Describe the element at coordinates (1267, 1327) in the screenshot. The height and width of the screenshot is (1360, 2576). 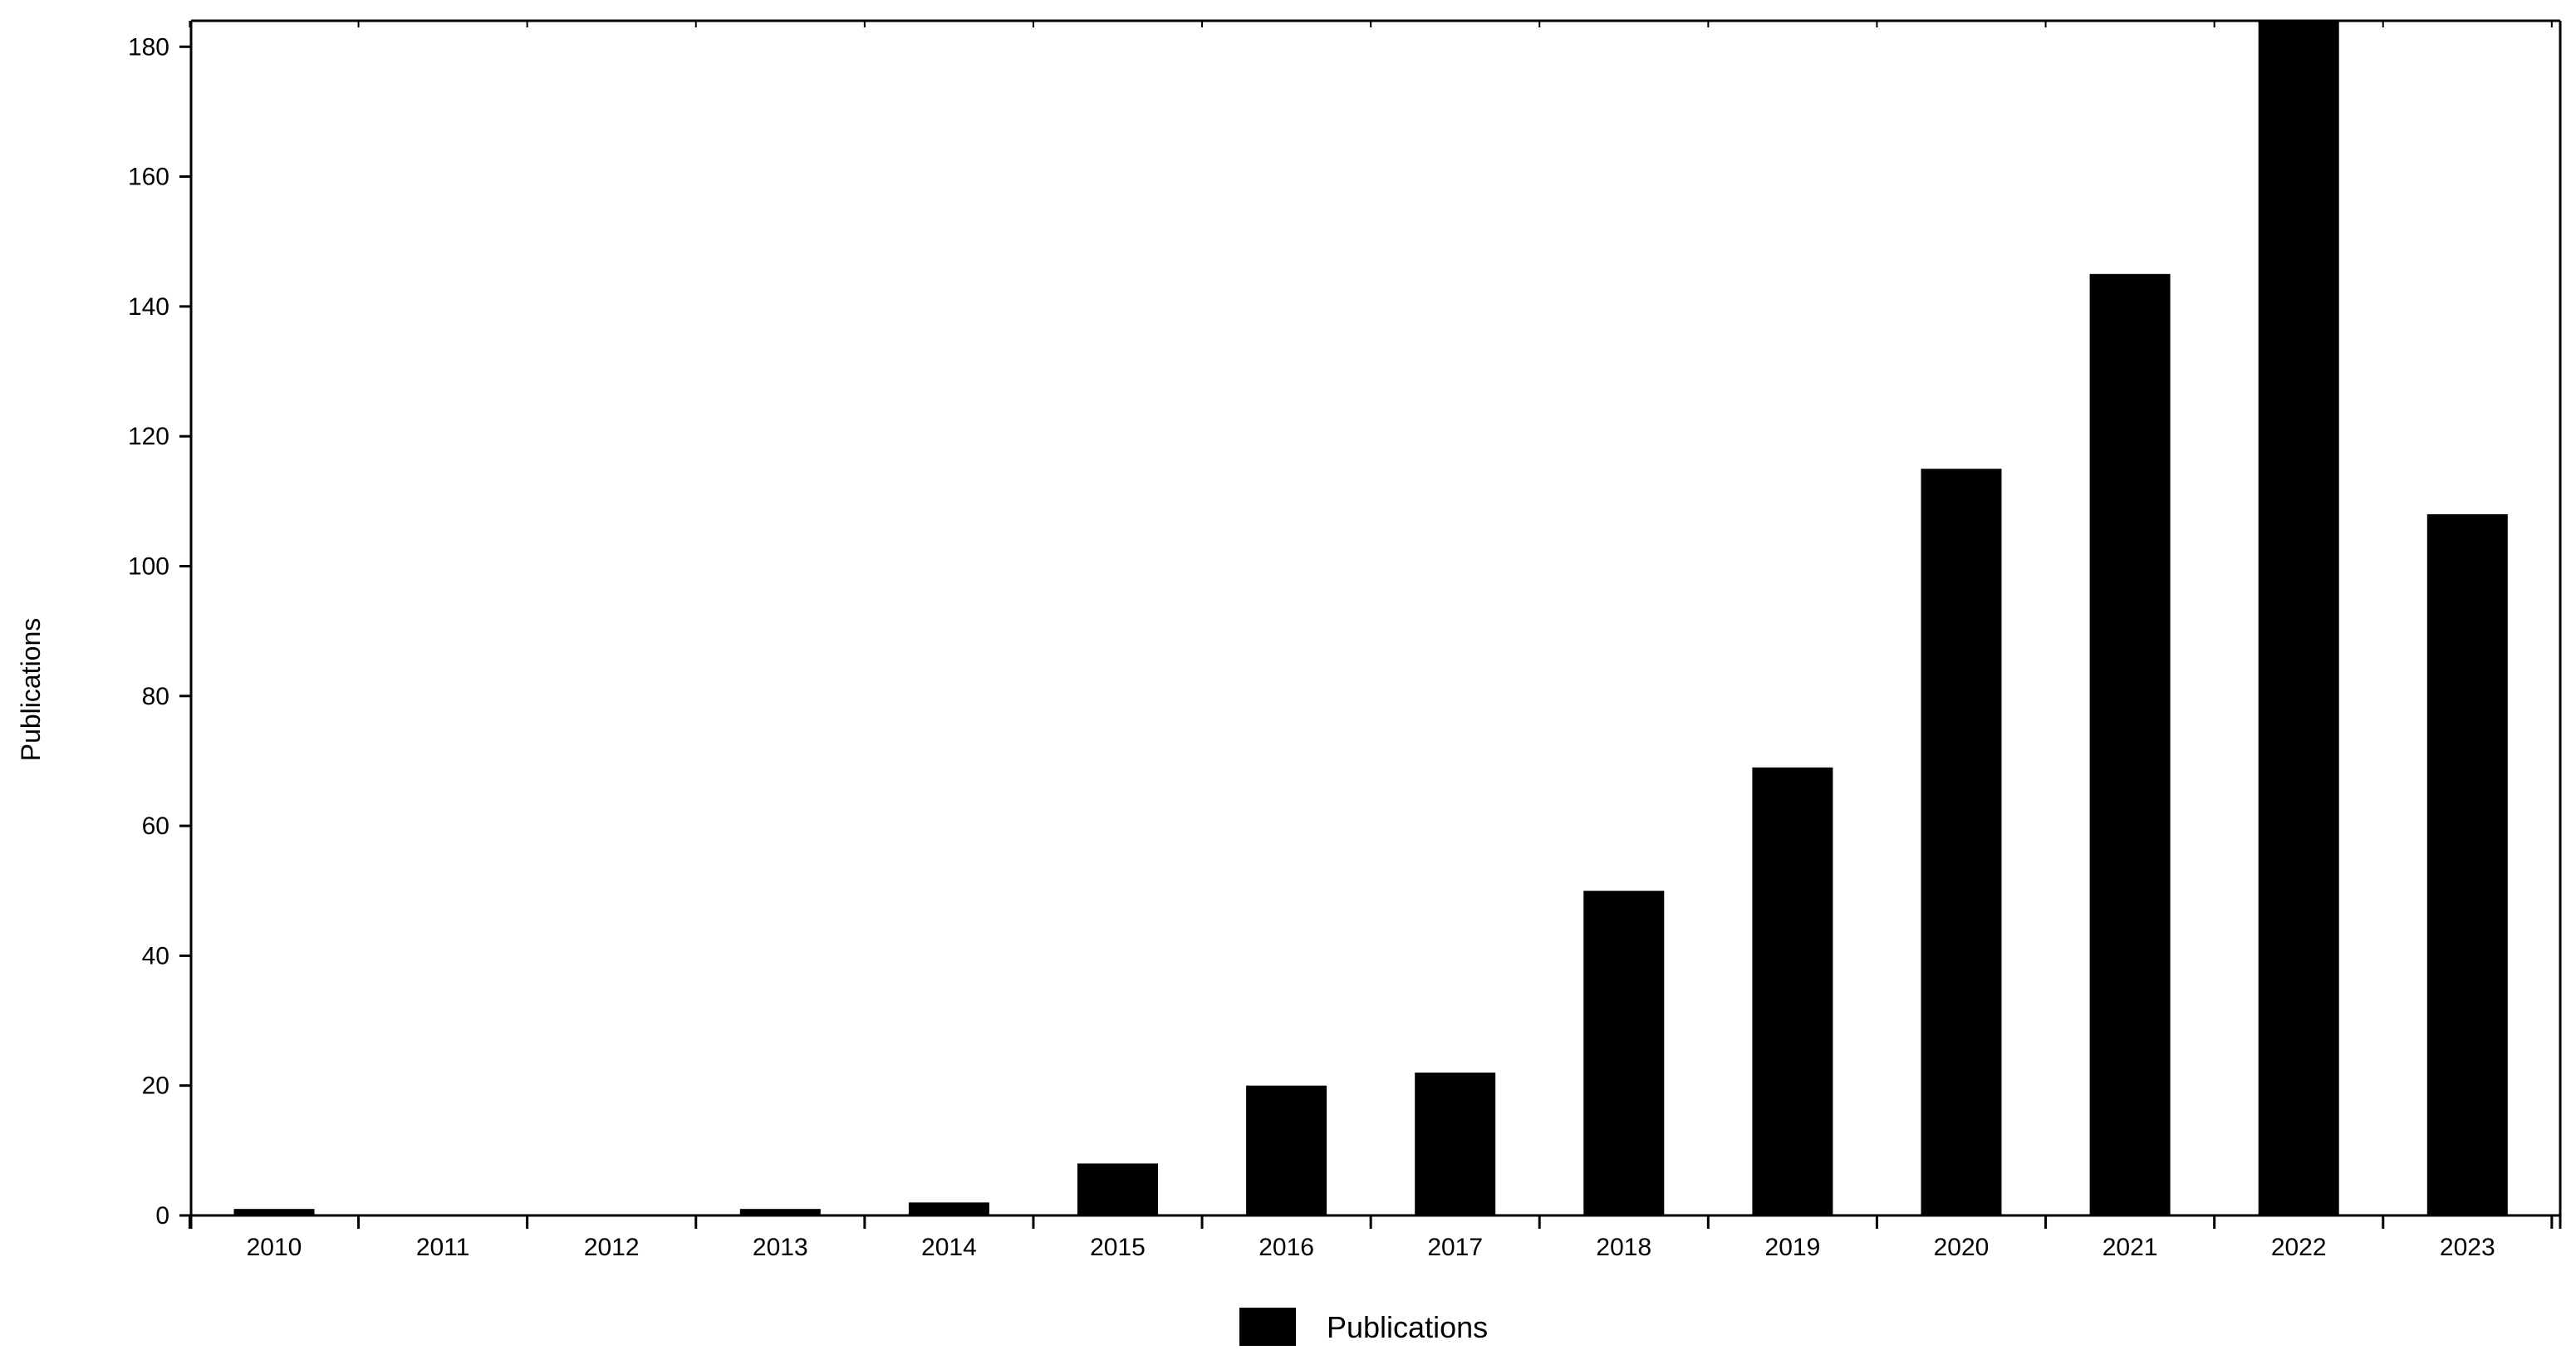
I see `legend-swatch` at that location.